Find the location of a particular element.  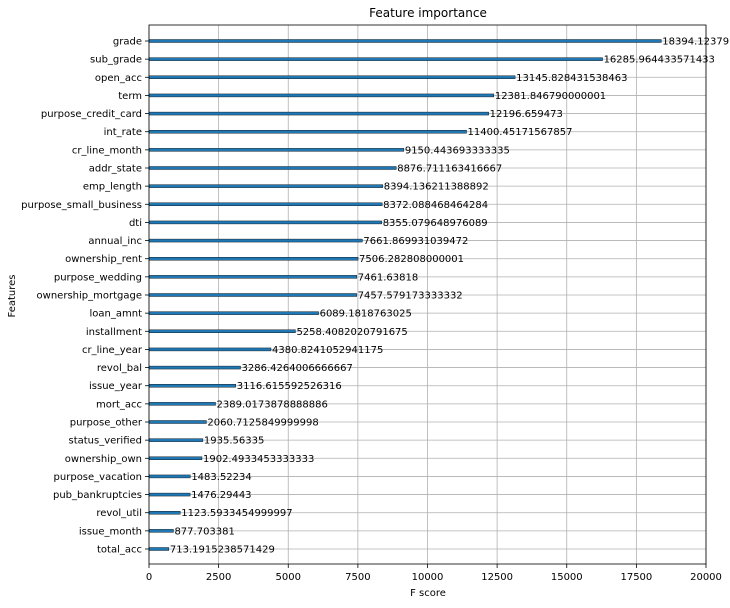

data-label: 8876.711163416667 is located at coordinates (449, 169).